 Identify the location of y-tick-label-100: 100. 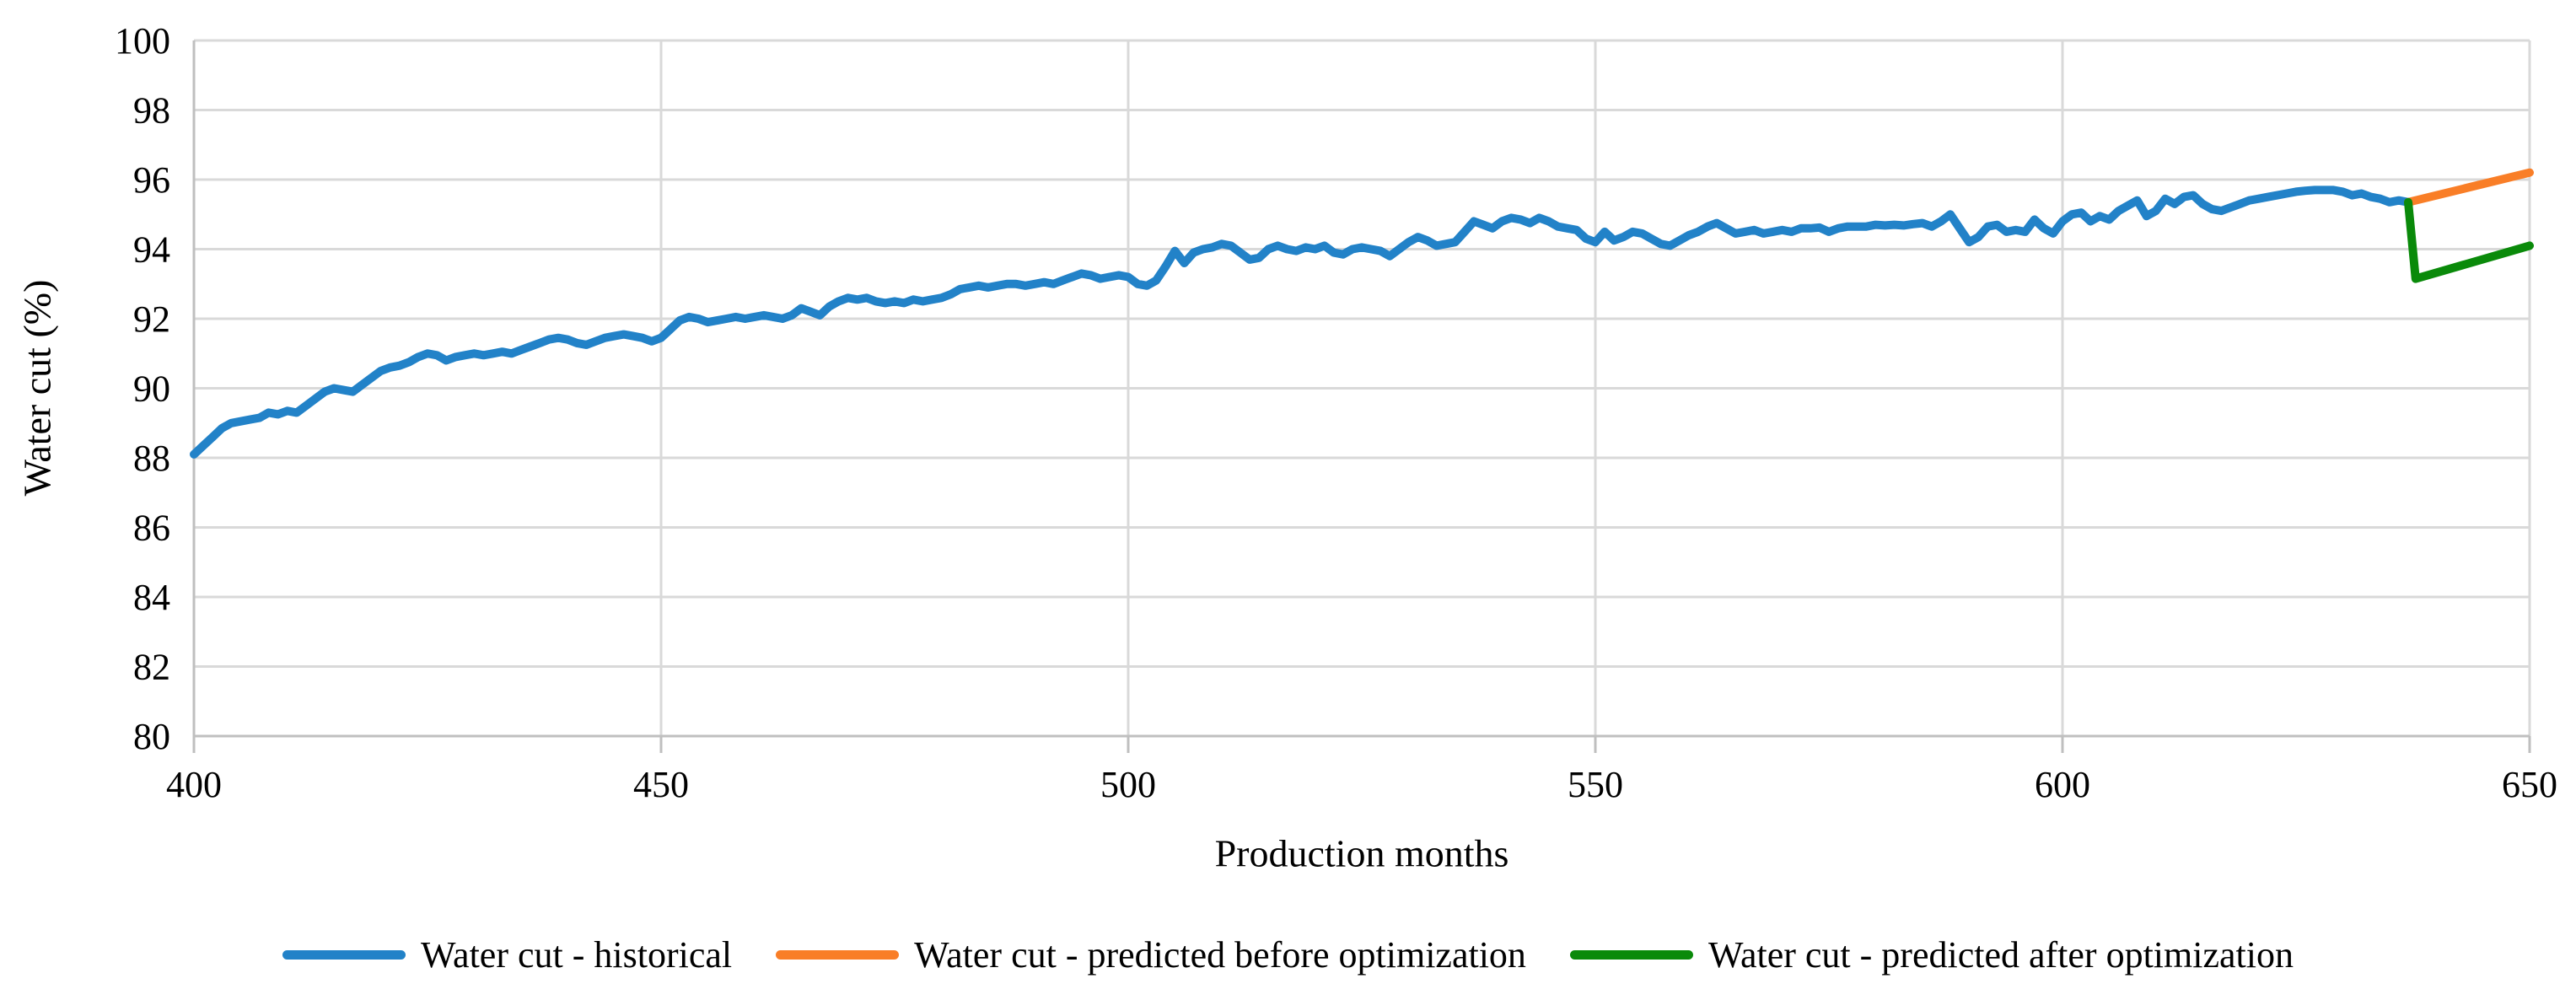
(142, 41).